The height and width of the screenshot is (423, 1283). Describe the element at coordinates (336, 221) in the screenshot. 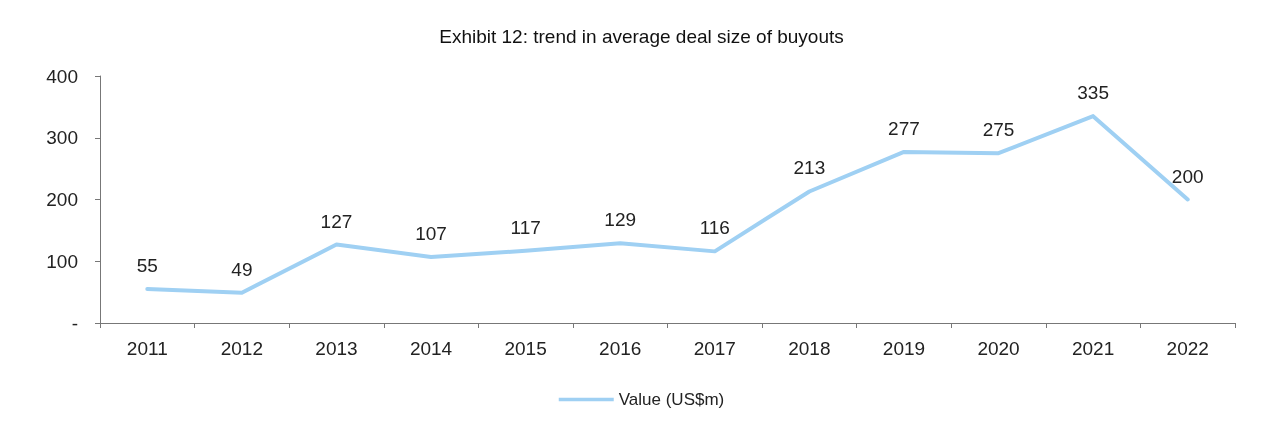

I see `data-label: 127` at that location.